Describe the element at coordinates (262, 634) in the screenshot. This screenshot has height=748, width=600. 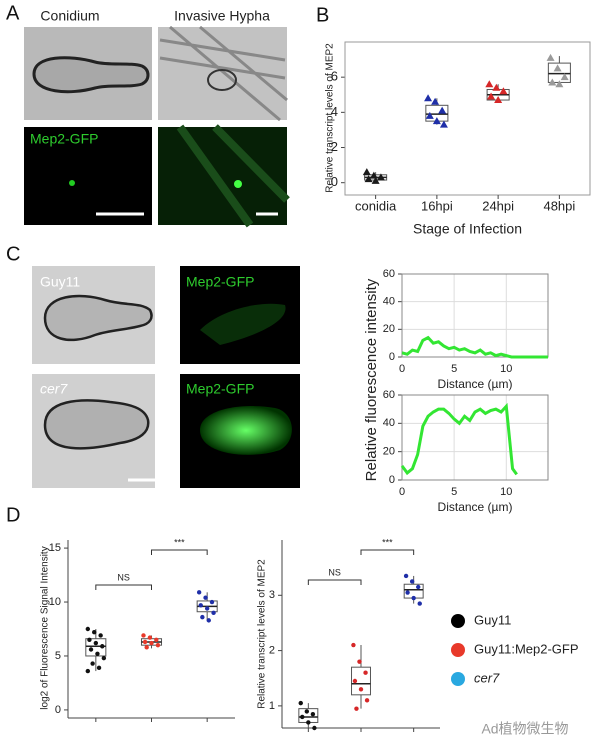
I see `y-axis-label: Relative transcript levels of MEP2` at that location.